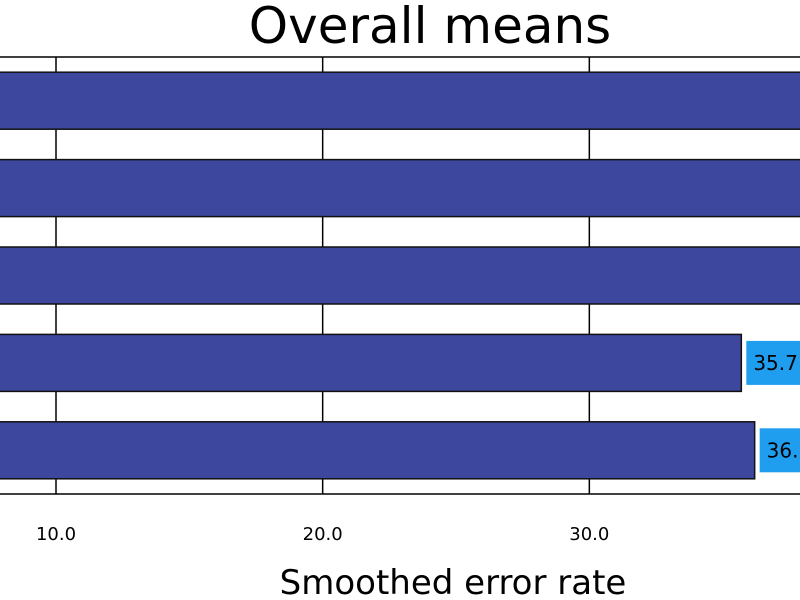 Image resolution: width=800 pixels, height=600 pixels. Describe the element at coordinates (783, 450) in the screenshot. I see `data-label-4: 36.` at that location.